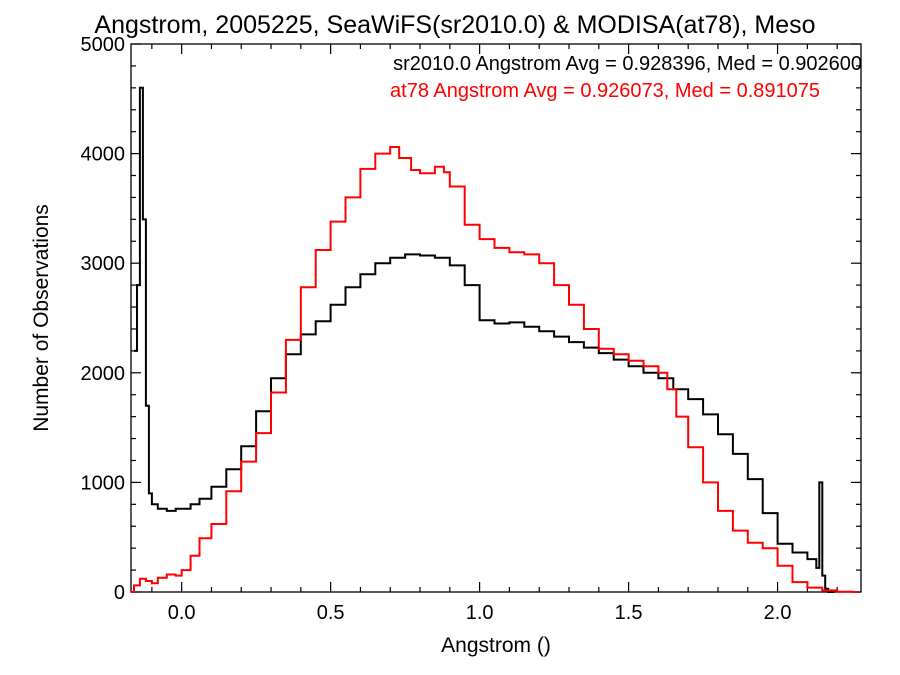 The height and width of the screenshot is (675, 900). I want to click on x-tick-label: 1.0, so click(480, 613).